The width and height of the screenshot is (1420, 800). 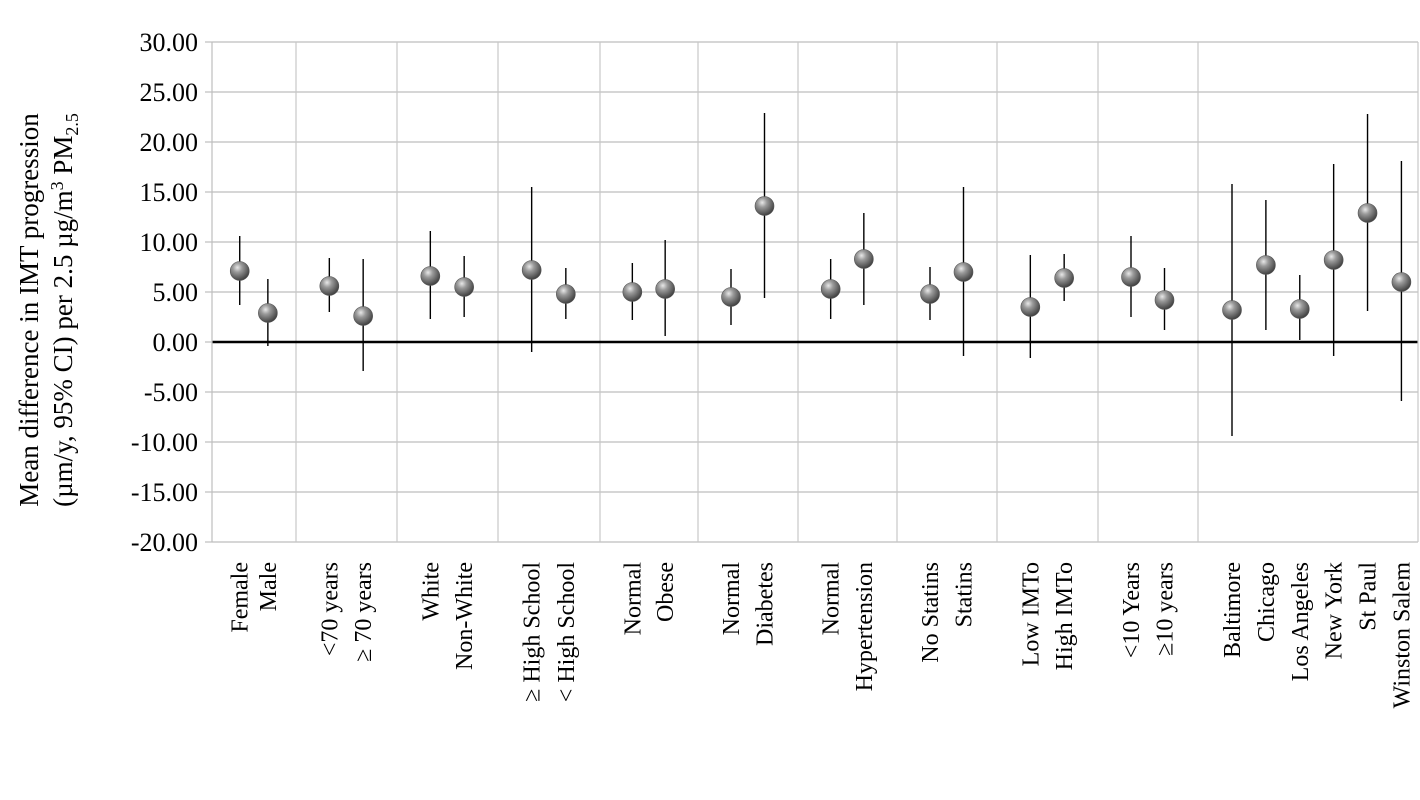 I want to click on category-label: New York, so click(x=1335, y=610).